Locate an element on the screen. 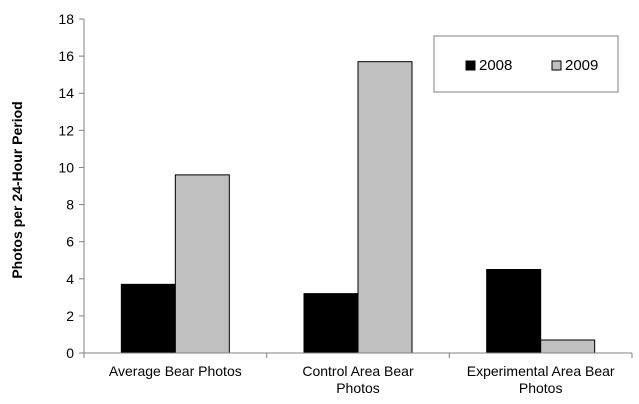 The image size is (639, 404). y-tick-label: 12 is located at coordinates (66, 130).